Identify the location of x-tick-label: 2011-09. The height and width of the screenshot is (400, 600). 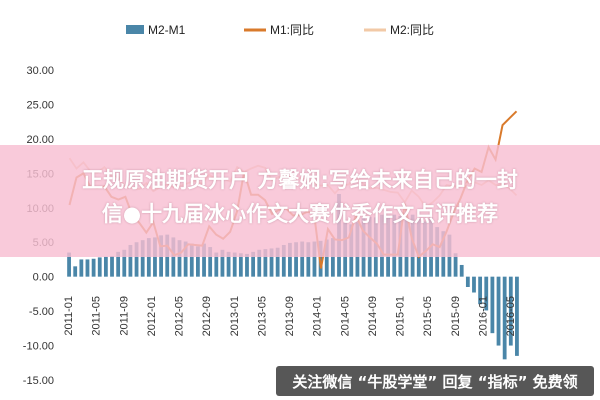
(124, 316).